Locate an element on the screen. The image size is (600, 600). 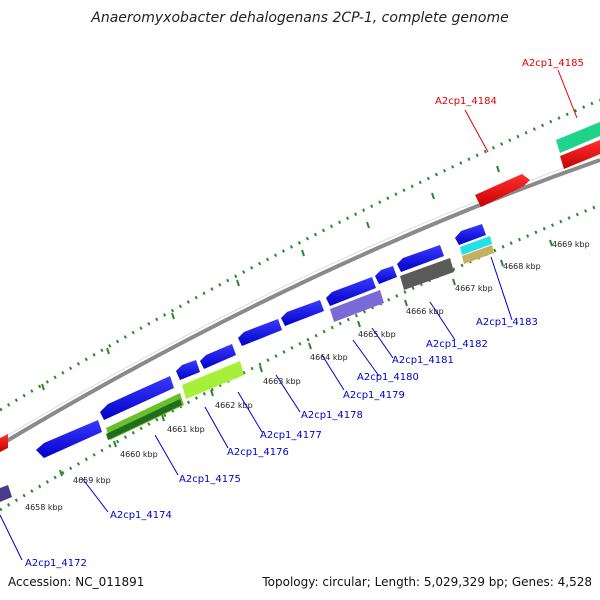
gene-label: A2cp1_4179 is located at coordinates (374, 395).